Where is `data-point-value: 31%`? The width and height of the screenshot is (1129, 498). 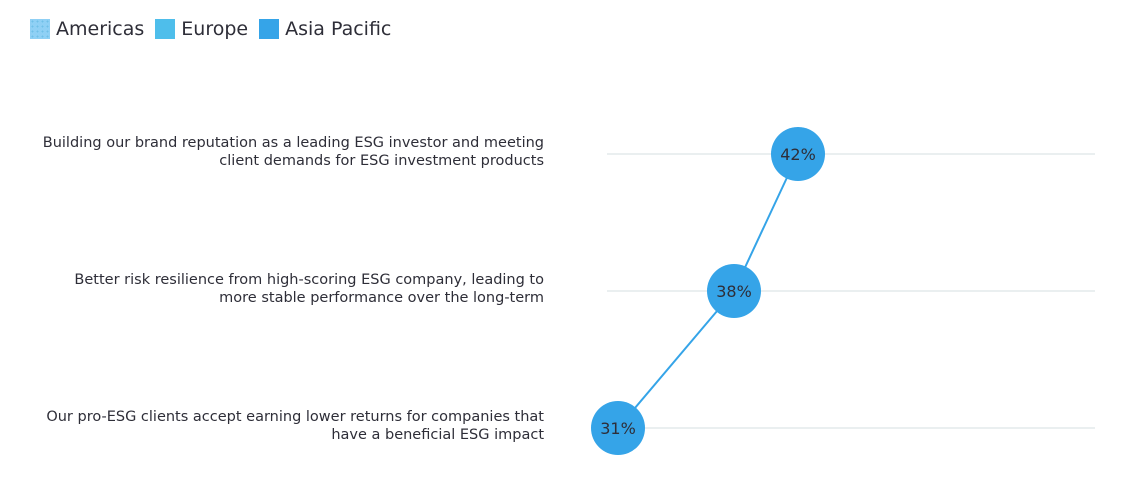
data-point-value: 31% is located at coordinates (618, 428).